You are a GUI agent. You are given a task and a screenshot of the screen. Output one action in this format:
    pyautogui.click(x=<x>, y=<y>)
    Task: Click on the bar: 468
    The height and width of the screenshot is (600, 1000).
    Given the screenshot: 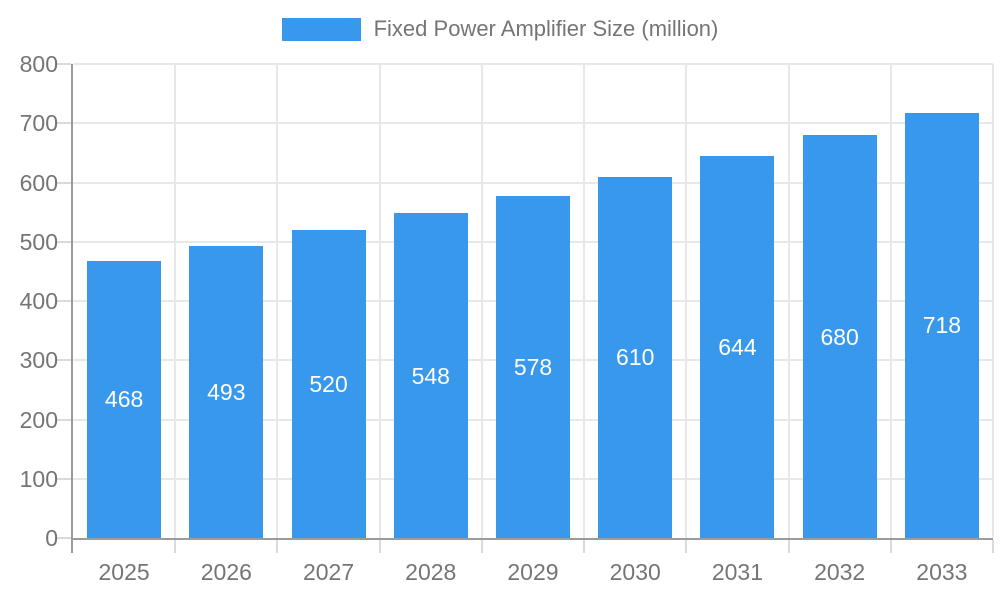 What is the action you would take?
    pyautogui.click(x=124, y=399)
    